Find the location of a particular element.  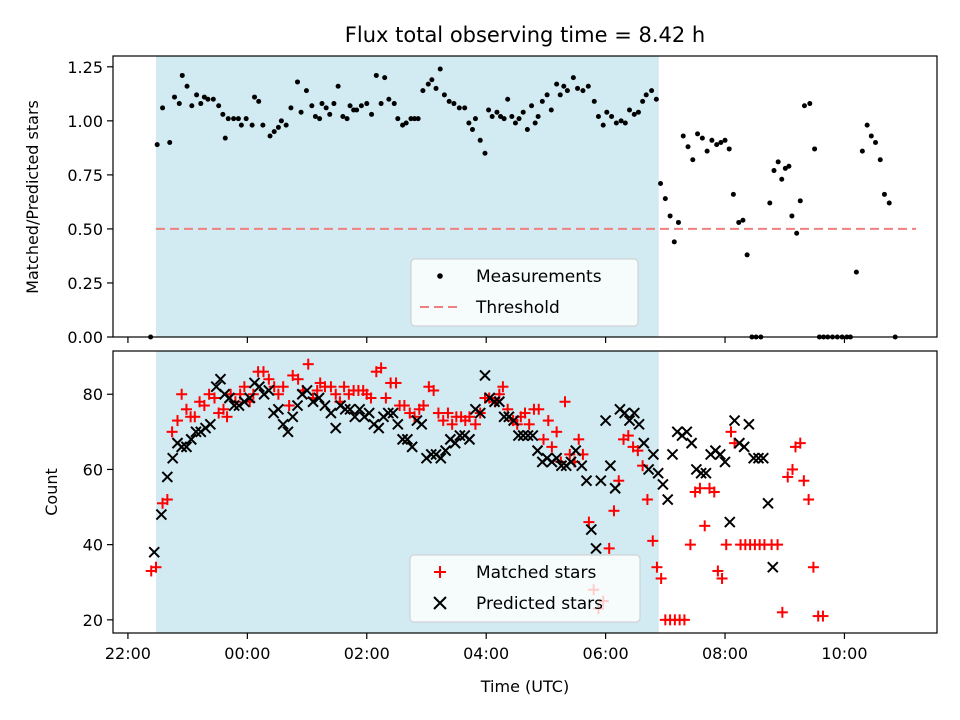

legend-matched-label: Matched stars is located at coordinates (536, 573).